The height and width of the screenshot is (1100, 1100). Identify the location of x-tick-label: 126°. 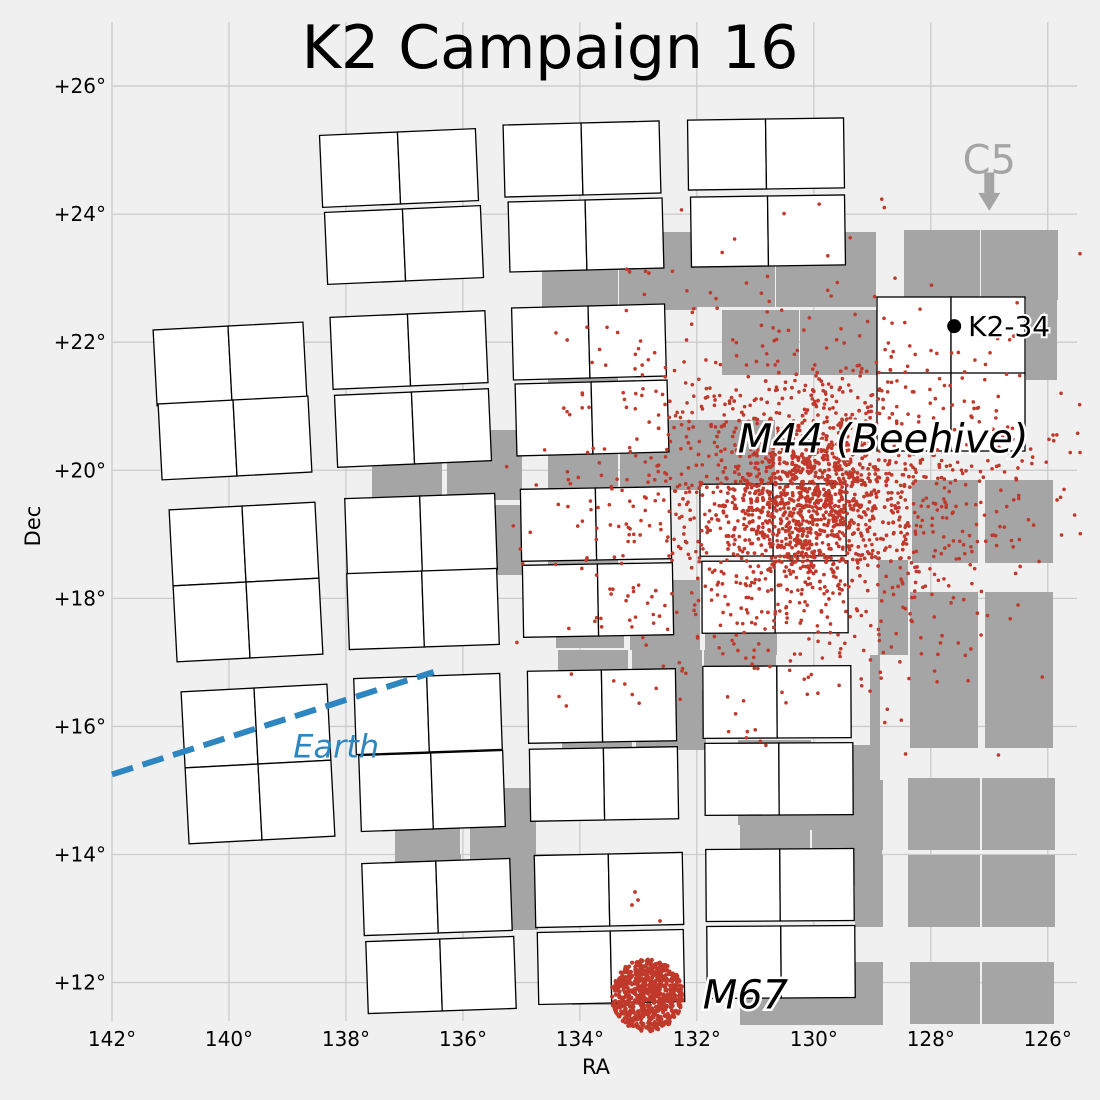
(1048, 1039).